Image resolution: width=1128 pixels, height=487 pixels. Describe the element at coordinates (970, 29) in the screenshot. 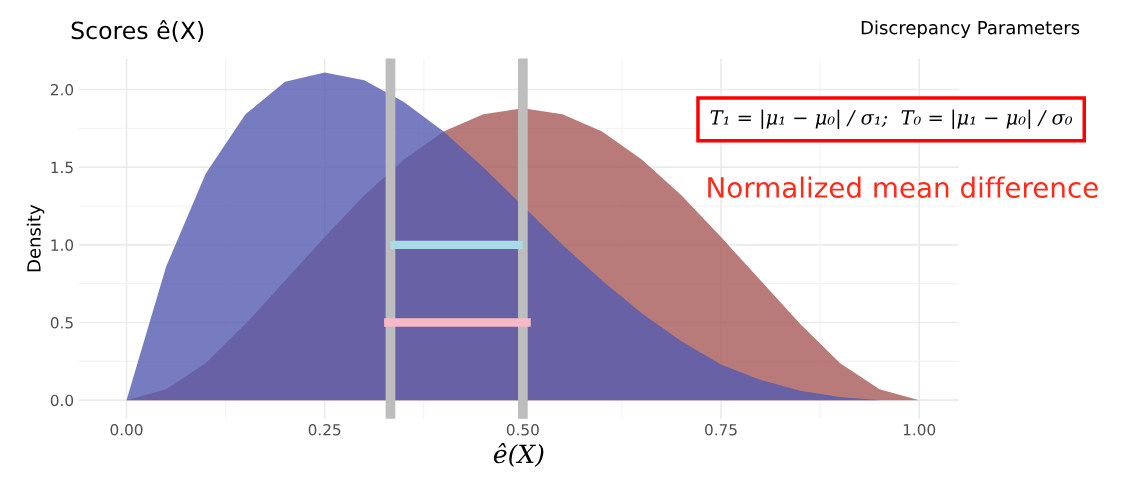

I see `text: Discrepancy Parameters` at that location.